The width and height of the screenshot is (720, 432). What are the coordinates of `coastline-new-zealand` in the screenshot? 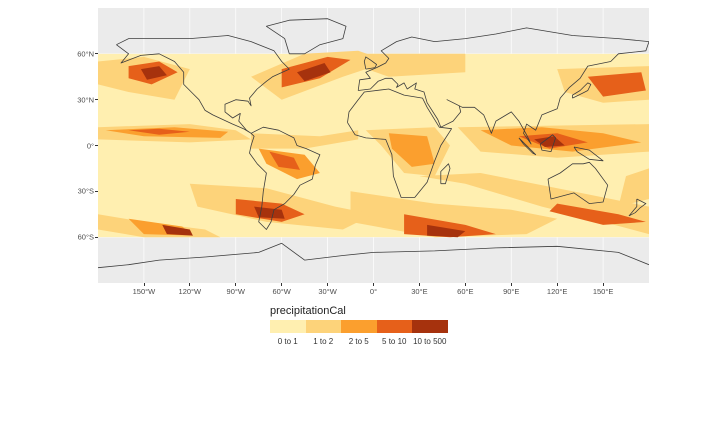 It's located at (637, 207).